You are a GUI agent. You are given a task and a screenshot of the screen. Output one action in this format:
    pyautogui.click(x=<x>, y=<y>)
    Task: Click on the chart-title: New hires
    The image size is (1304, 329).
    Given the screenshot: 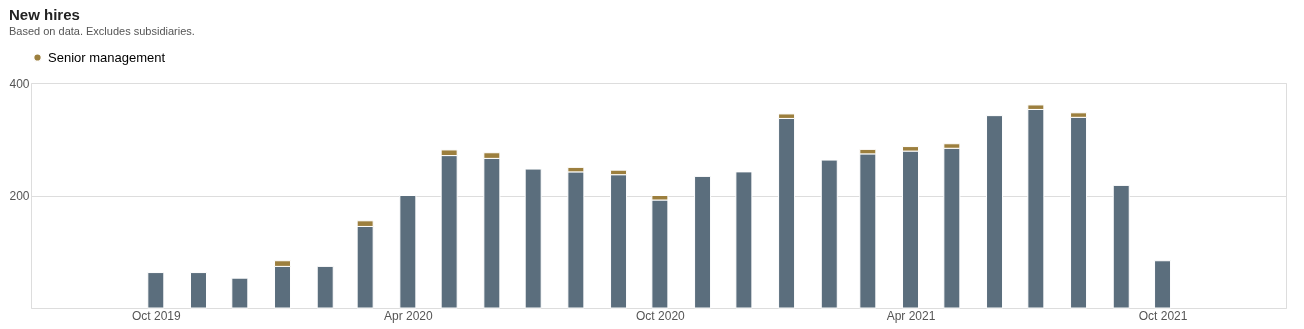 What is the action you would take?
    pyautogui.click(x=44, y=14)
    